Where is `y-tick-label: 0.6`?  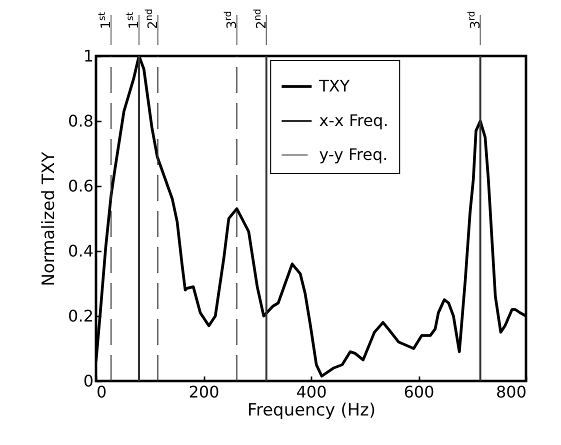
y-tick-label: 0.6 is located at coordinates (81, 186).